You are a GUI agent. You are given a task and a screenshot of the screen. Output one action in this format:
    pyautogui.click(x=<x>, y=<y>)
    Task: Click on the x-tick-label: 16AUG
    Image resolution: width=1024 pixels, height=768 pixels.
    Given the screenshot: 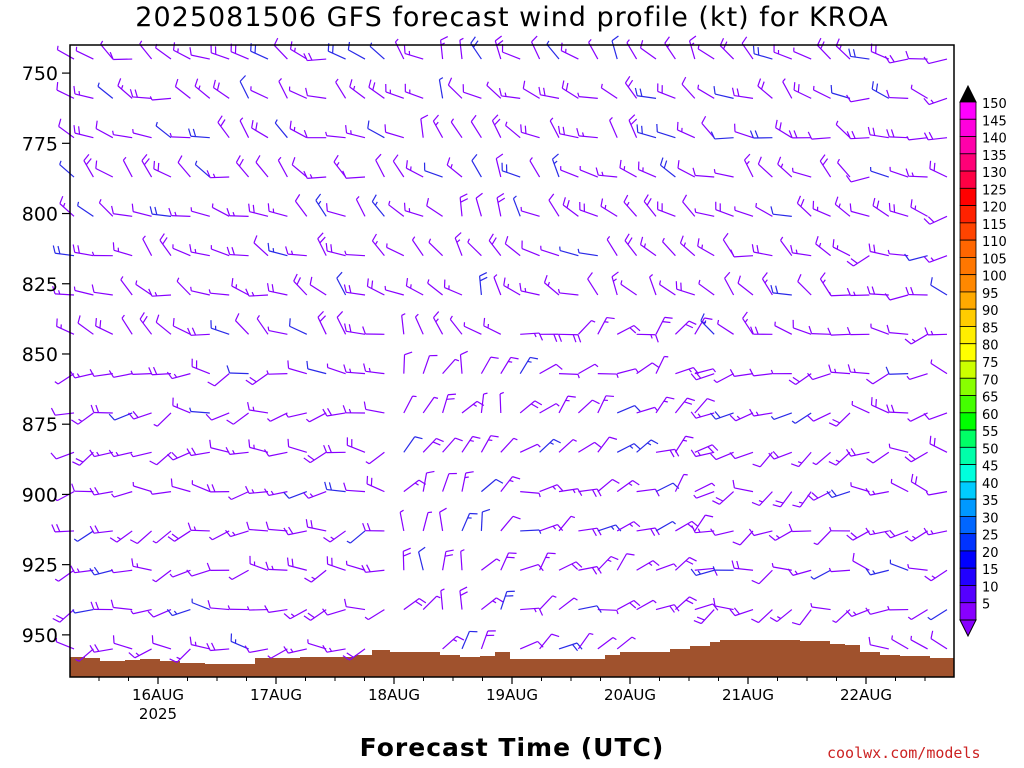 What is the action you would take?
    pyautogui.click(x=158, y=695)
    